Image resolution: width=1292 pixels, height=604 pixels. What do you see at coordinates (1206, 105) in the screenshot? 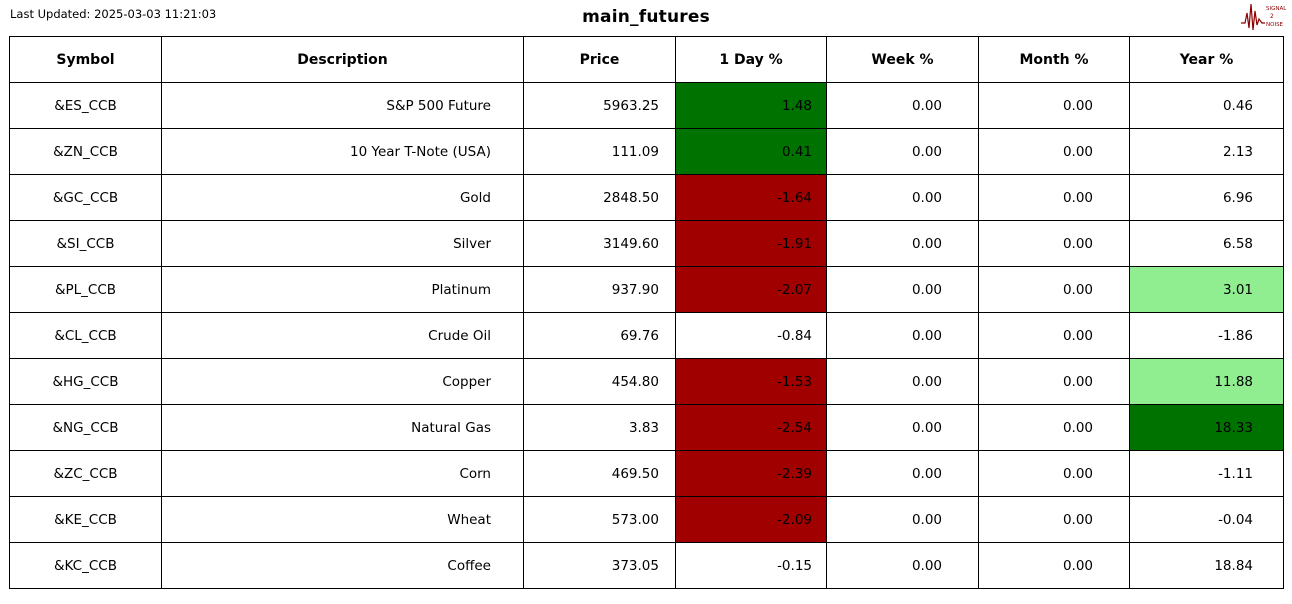
I see `year-cell: 0.46` at bounding box center [1206, 105].